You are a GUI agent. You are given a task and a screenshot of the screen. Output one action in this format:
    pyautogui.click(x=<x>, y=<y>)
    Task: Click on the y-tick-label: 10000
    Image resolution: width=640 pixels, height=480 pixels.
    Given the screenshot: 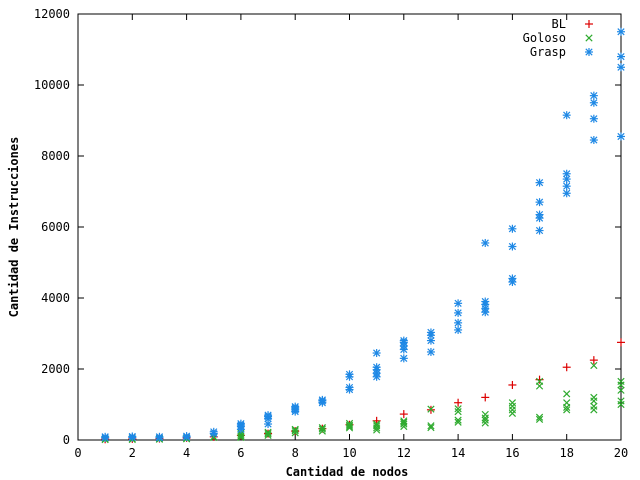 What is the action you would take?
    pyautogui.click(x=52, y=85)
    